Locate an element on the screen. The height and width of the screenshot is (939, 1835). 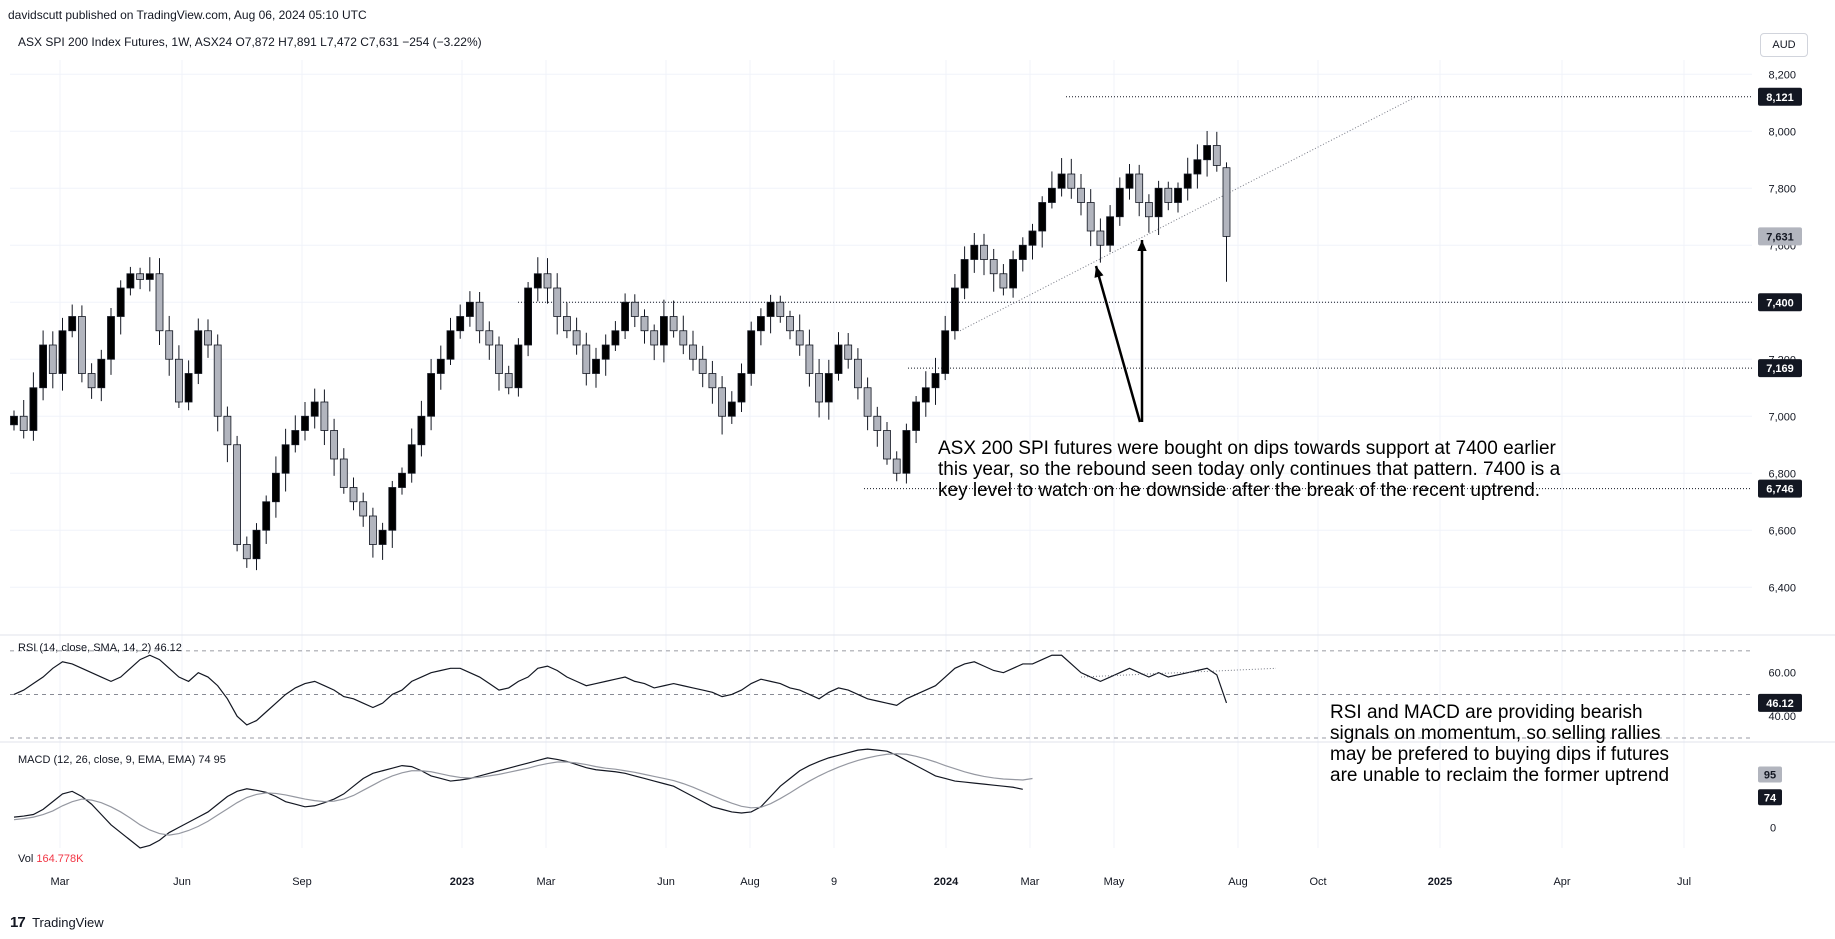
rsi-value-label: 46.12 is located at coordinates (1780, 704).